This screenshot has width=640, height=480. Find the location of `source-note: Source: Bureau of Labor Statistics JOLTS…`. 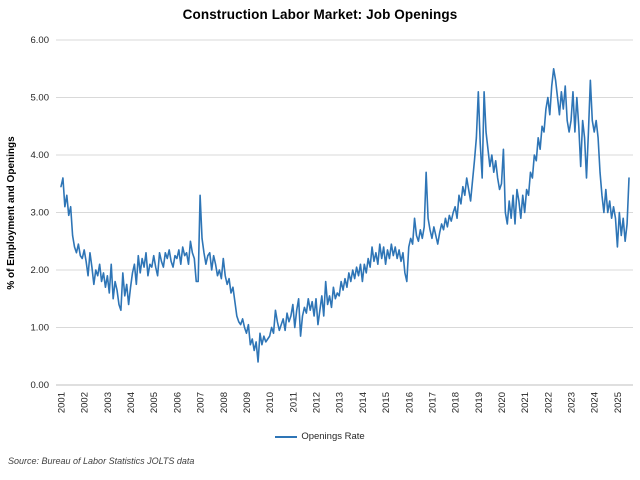

source-note: Source: Bureau of Labor Statistics JOLTS… is located at coordinates (101, 461).